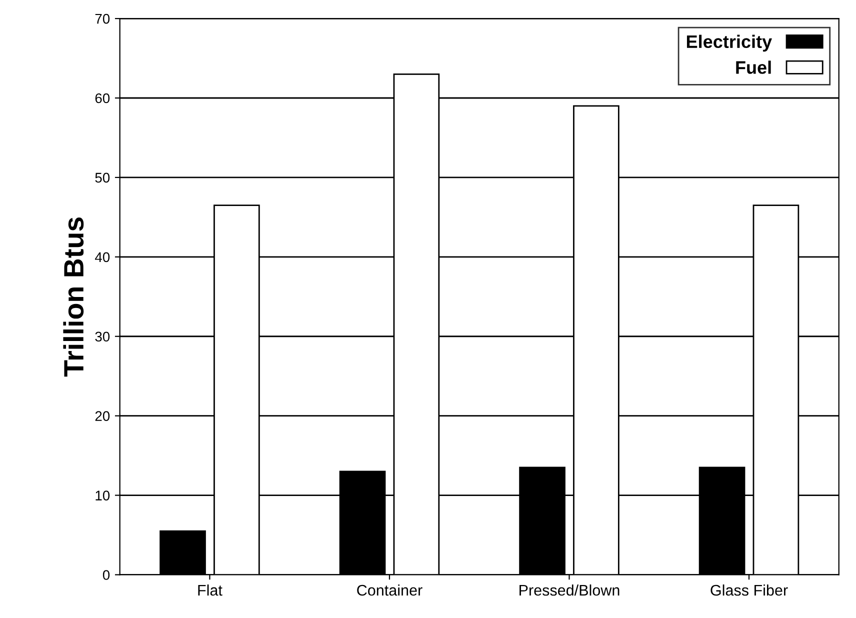  Describe the element at coordinates (102, 416) in the screenshot. I see `y-tick-label: 20` at that location.